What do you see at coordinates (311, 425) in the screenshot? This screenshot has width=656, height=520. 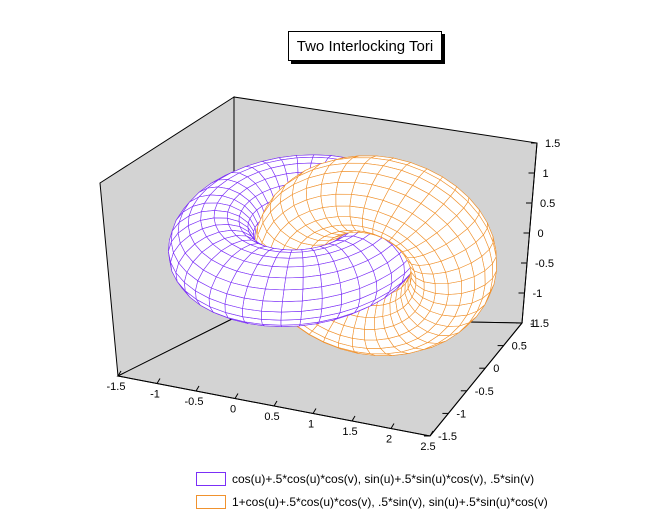 I see `x-tick-label: 1` at bounding box center [311, 425].